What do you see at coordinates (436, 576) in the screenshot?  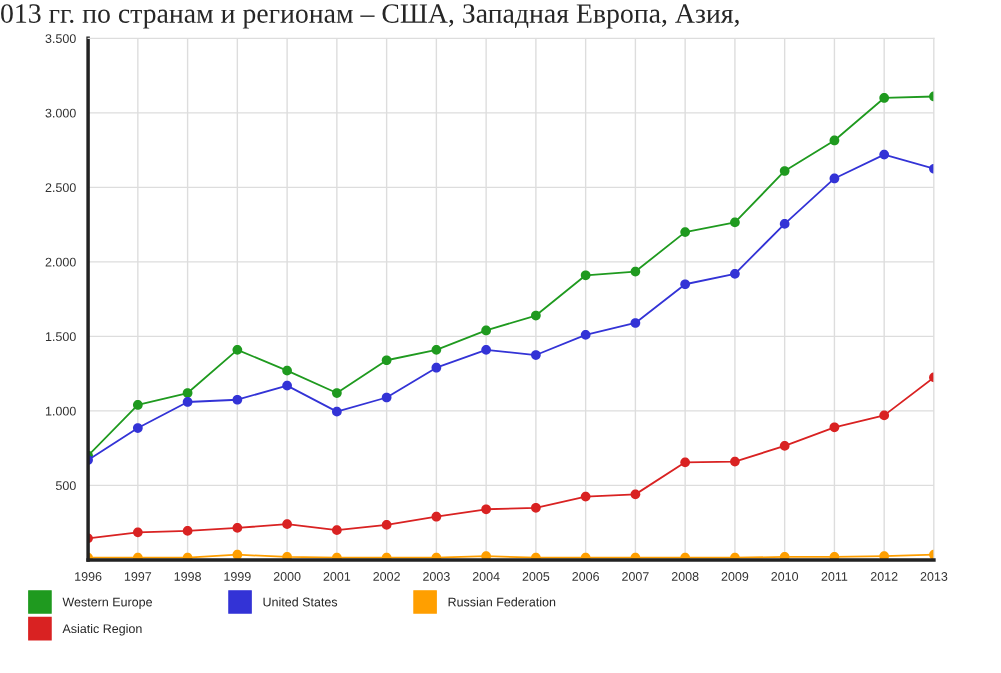 I see `x-tick-label: 2003` at bounding box center [436, 576].